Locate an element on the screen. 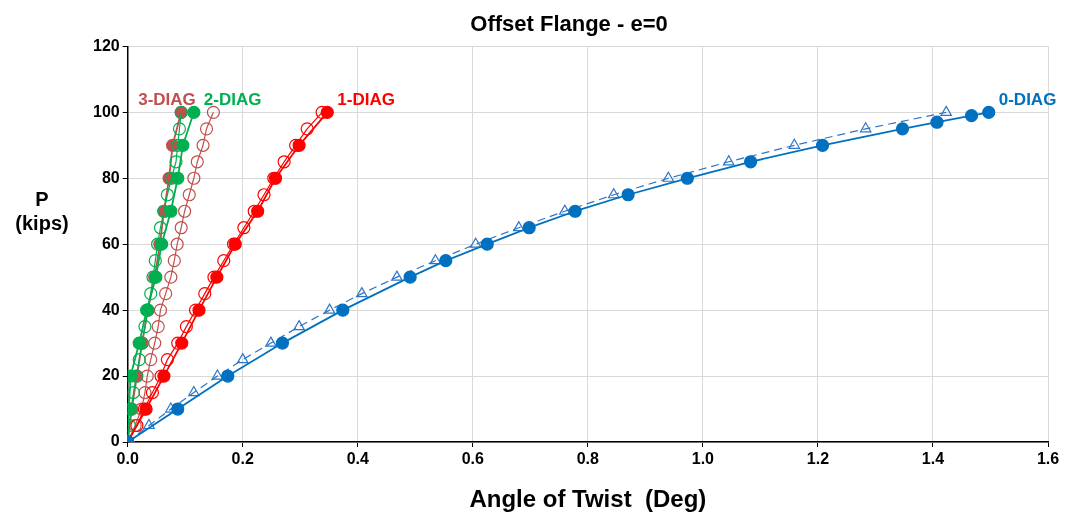 The height and width of the screenshot is (523, 1078). series-label: 1-DIAG is located at coordinates (366, 99).